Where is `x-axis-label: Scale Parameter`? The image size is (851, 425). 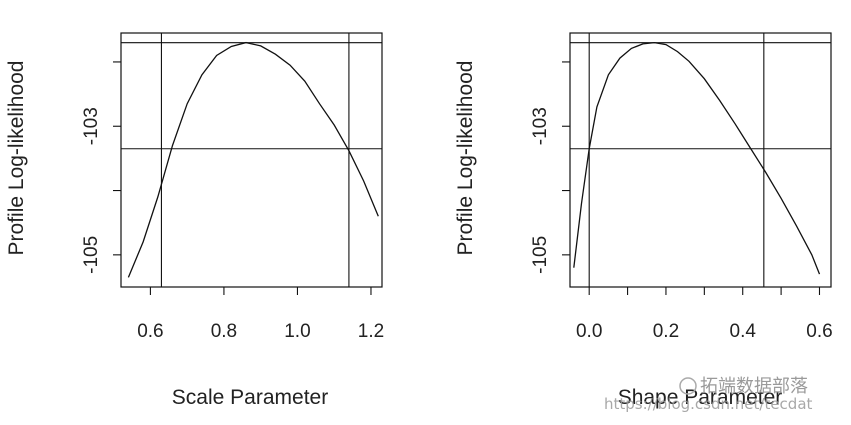
x-axis-label: Scale Parameter is located at coordinates (250, 397).